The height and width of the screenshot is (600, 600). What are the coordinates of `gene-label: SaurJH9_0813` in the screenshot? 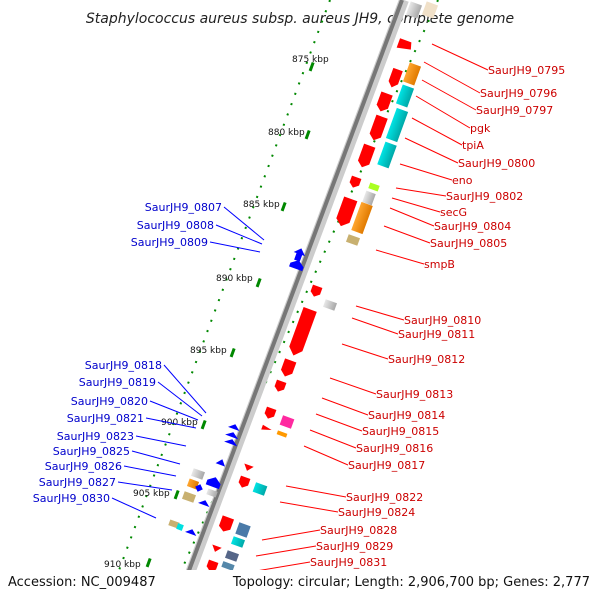 It's located at (414, 394).